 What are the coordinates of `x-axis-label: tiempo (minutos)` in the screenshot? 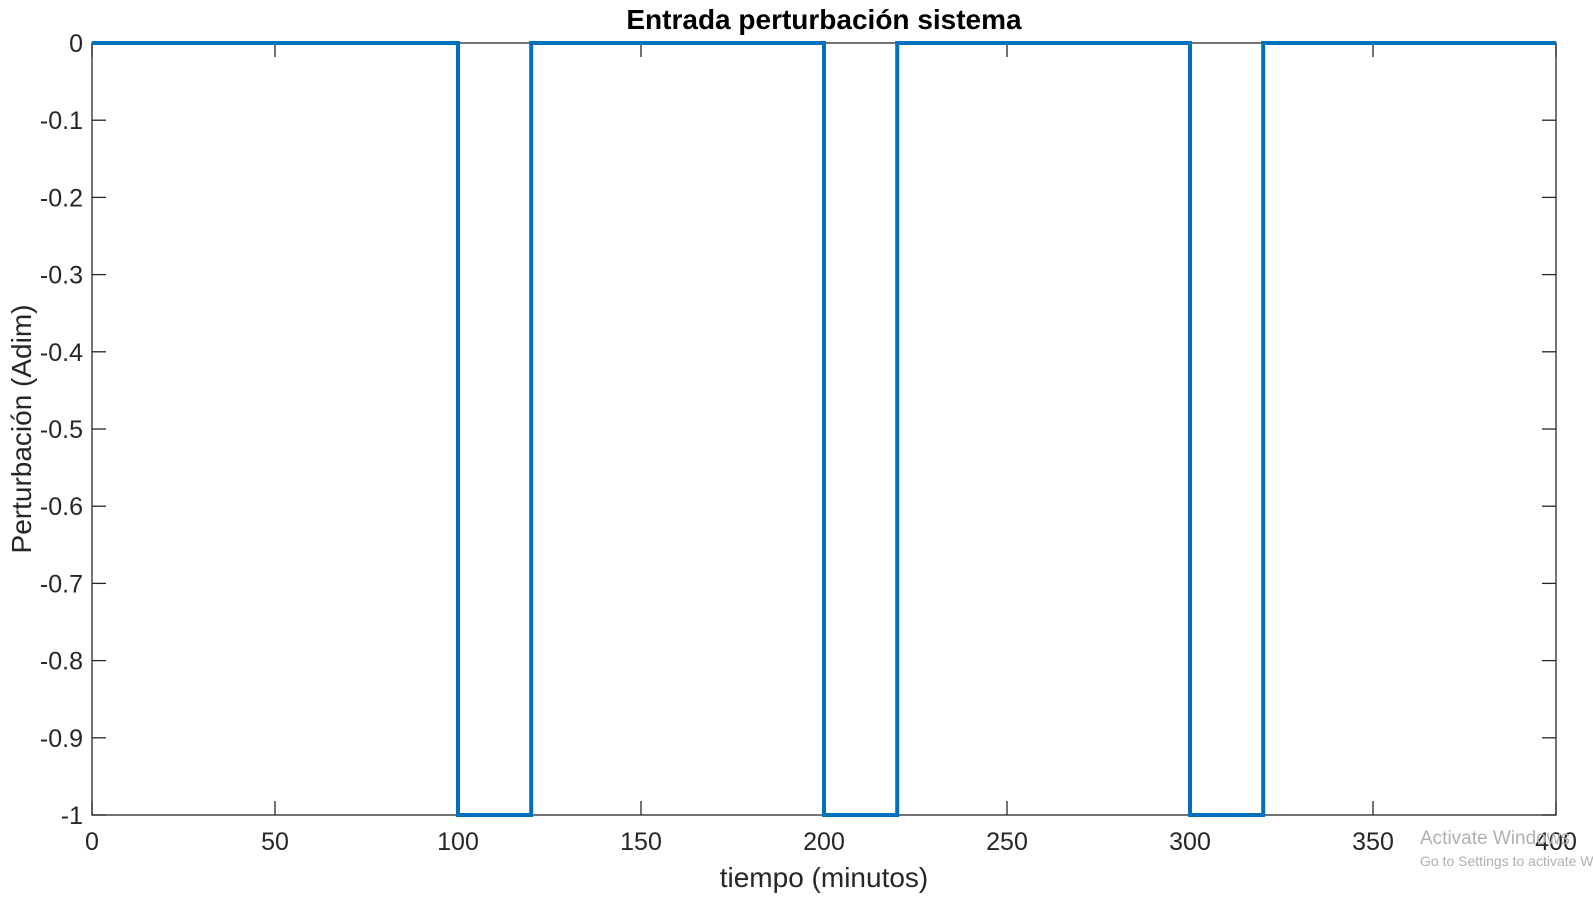 It's located at (824, 877).